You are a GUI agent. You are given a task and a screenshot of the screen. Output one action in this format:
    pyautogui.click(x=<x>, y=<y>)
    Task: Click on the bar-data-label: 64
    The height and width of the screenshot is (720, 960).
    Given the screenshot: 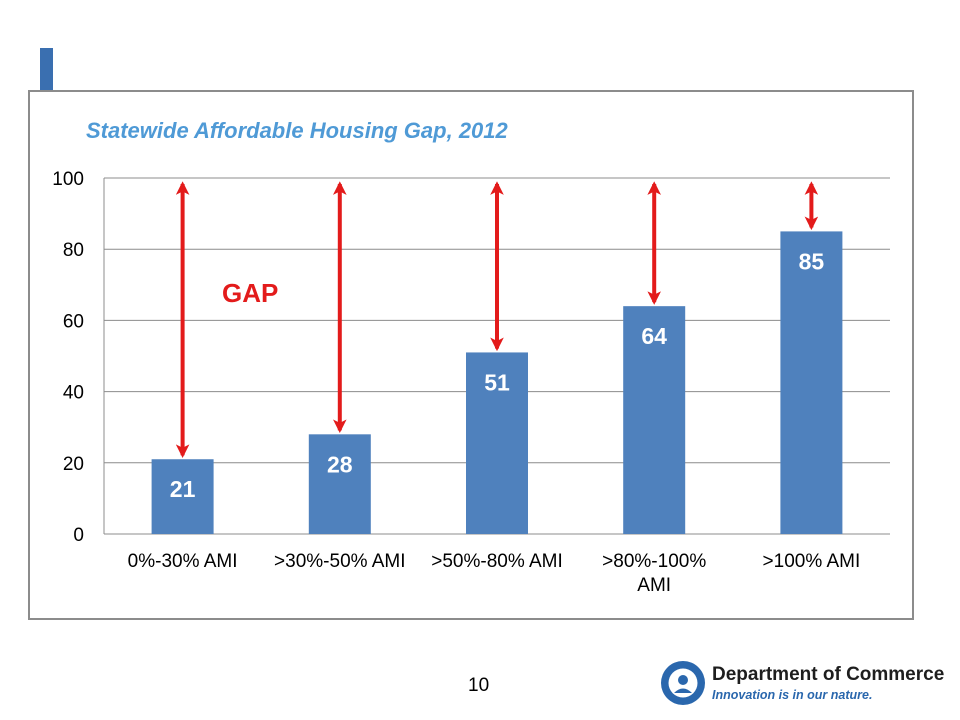 What is the action you would take?
    pyautogui.click(x=654, y=336)
    